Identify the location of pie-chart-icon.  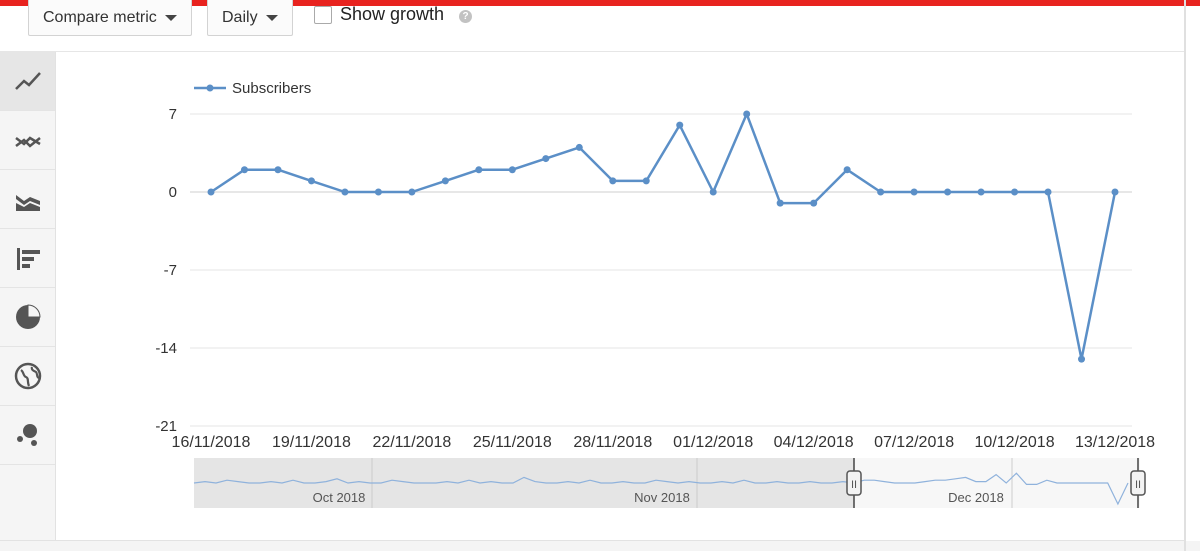
(28, 316).